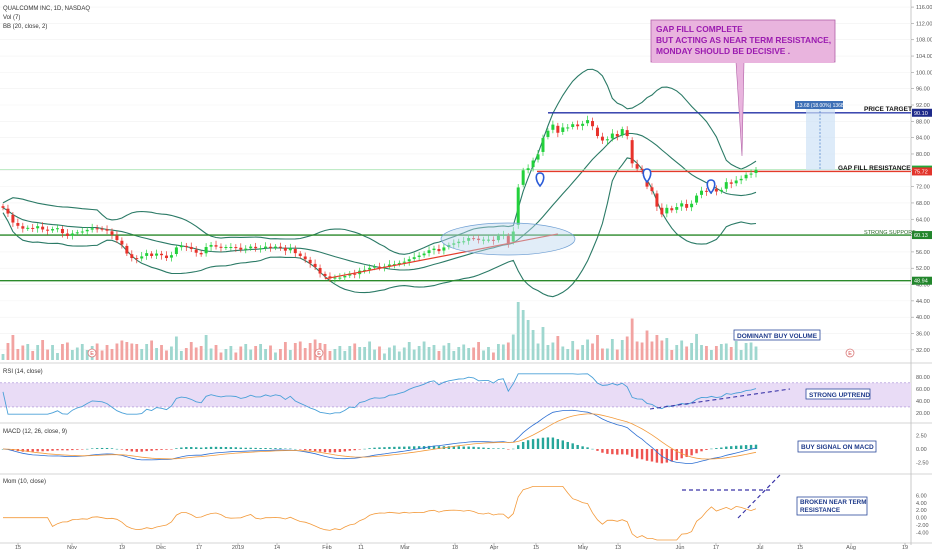  Describe the element at coordinates (441, 256) in the screenshot. I see `uptrend-line` at that location.